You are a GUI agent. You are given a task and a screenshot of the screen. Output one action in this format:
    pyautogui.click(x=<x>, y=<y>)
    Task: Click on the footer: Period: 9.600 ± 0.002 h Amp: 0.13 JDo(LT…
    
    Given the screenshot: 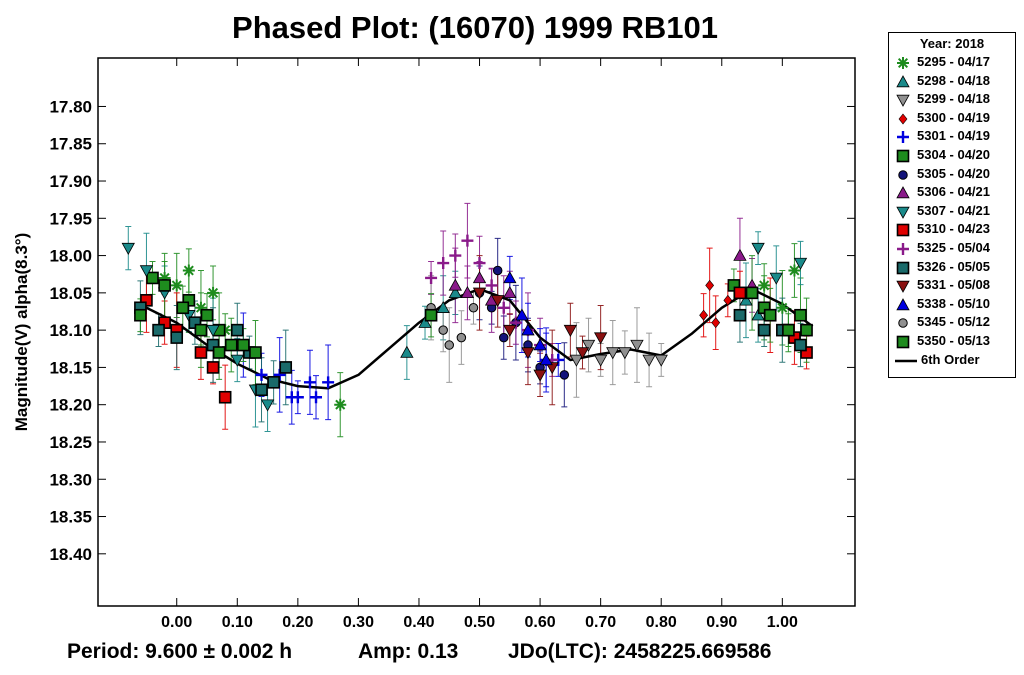 What is the action you would take?
    pyautogui.click(x=512, y=655)
    